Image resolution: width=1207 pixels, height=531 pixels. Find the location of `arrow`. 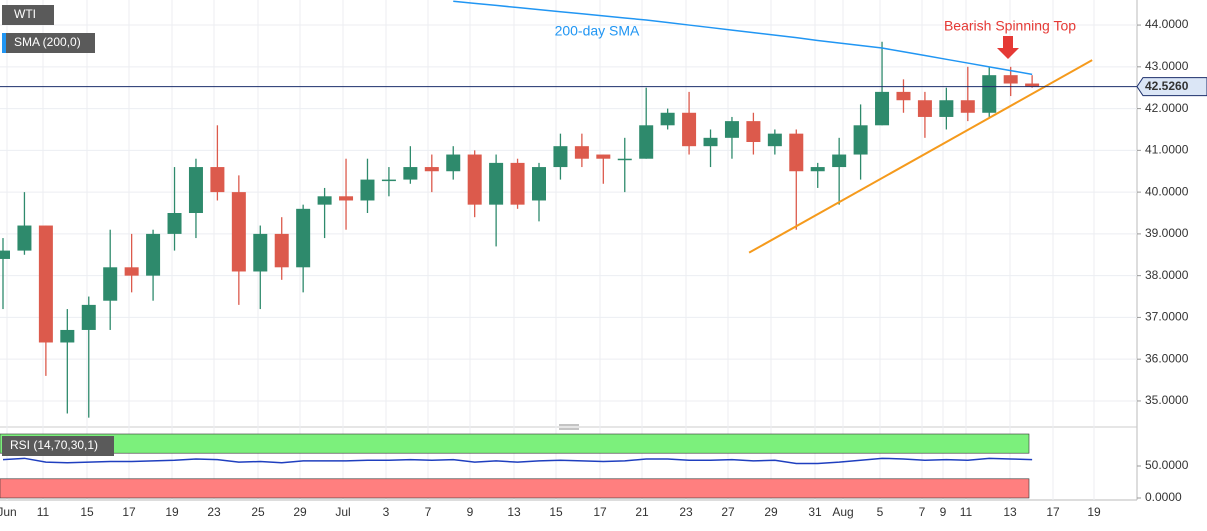

arrow is located at coordinates (1008, 47).